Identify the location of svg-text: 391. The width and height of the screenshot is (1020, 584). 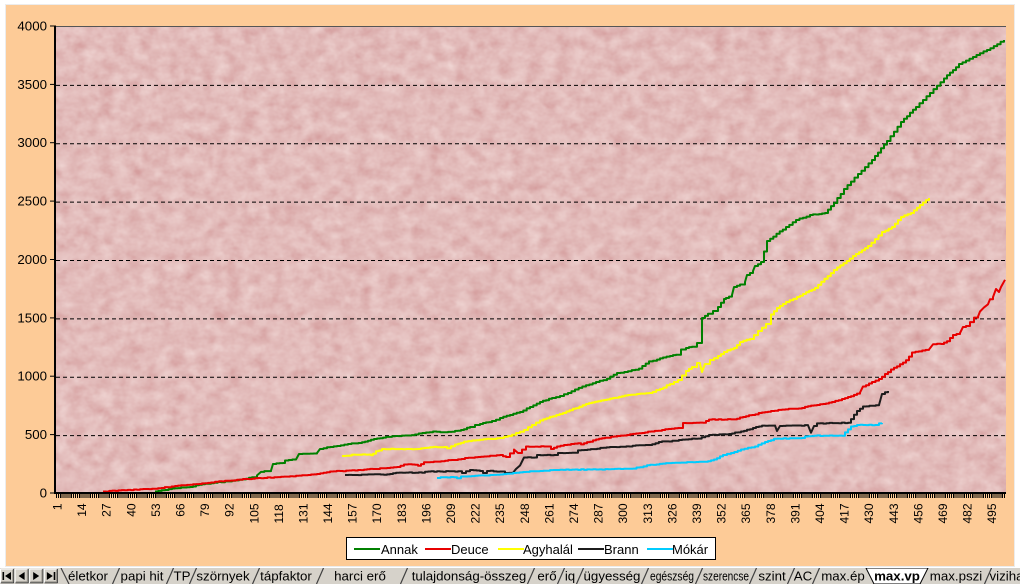
(795, 513).